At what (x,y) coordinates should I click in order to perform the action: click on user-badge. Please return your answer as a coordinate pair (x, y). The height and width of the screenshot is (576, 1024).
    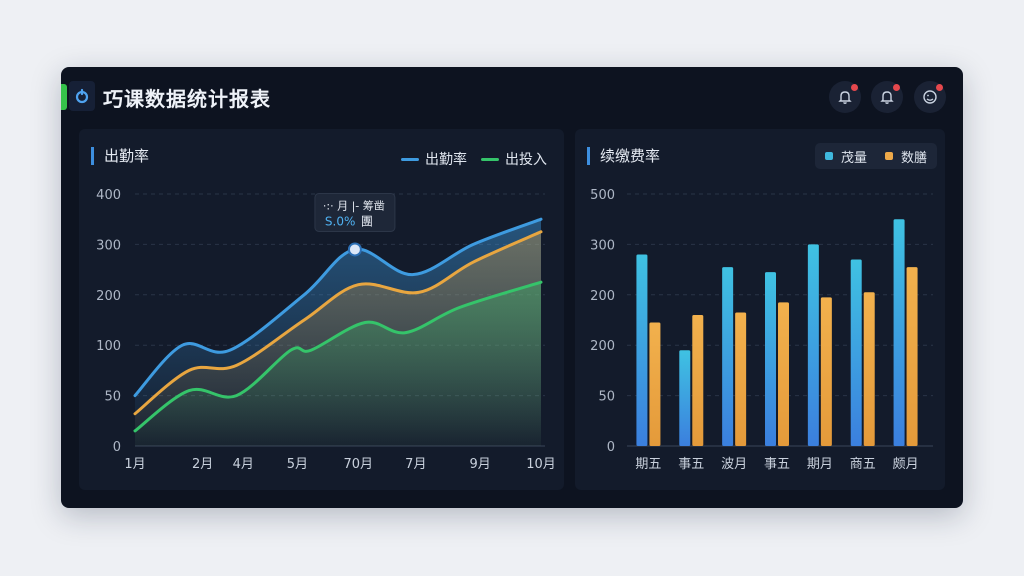
    Looking at the image, I should click on (939, 87).